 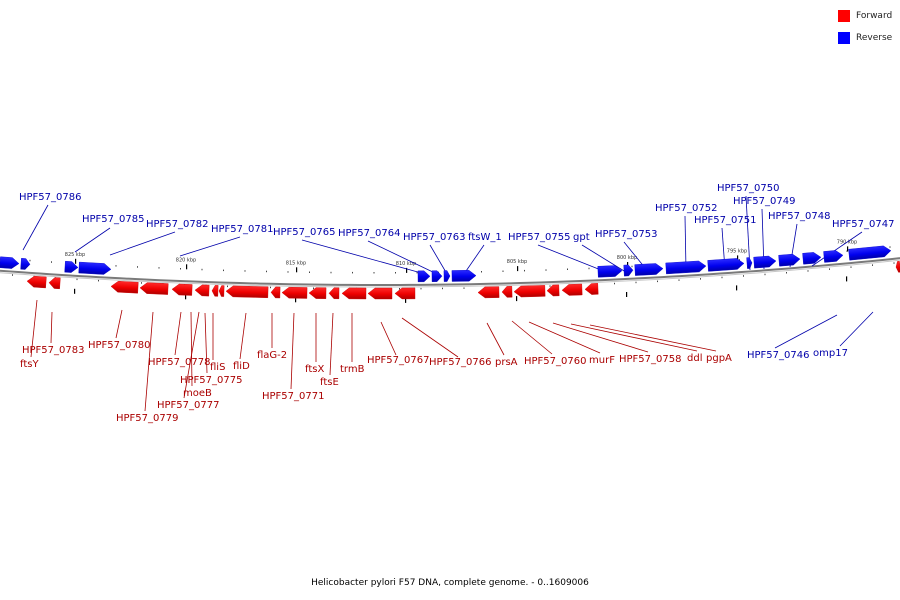 What do you see at coordinates (293, 396) in the screenshot?
I see `forward-gene-label: HPF57_0771` at bounding box center [293, 396].